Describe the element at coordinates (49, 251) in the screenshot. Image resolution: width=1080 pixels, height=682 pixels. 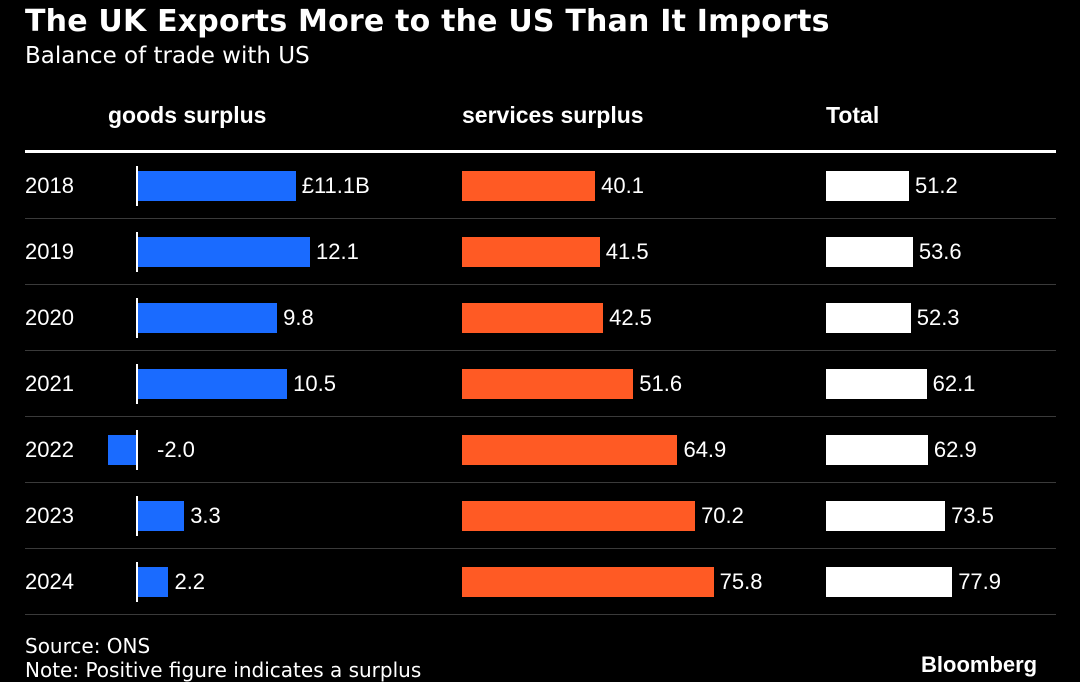
I see `year-label: 2019` at that location.